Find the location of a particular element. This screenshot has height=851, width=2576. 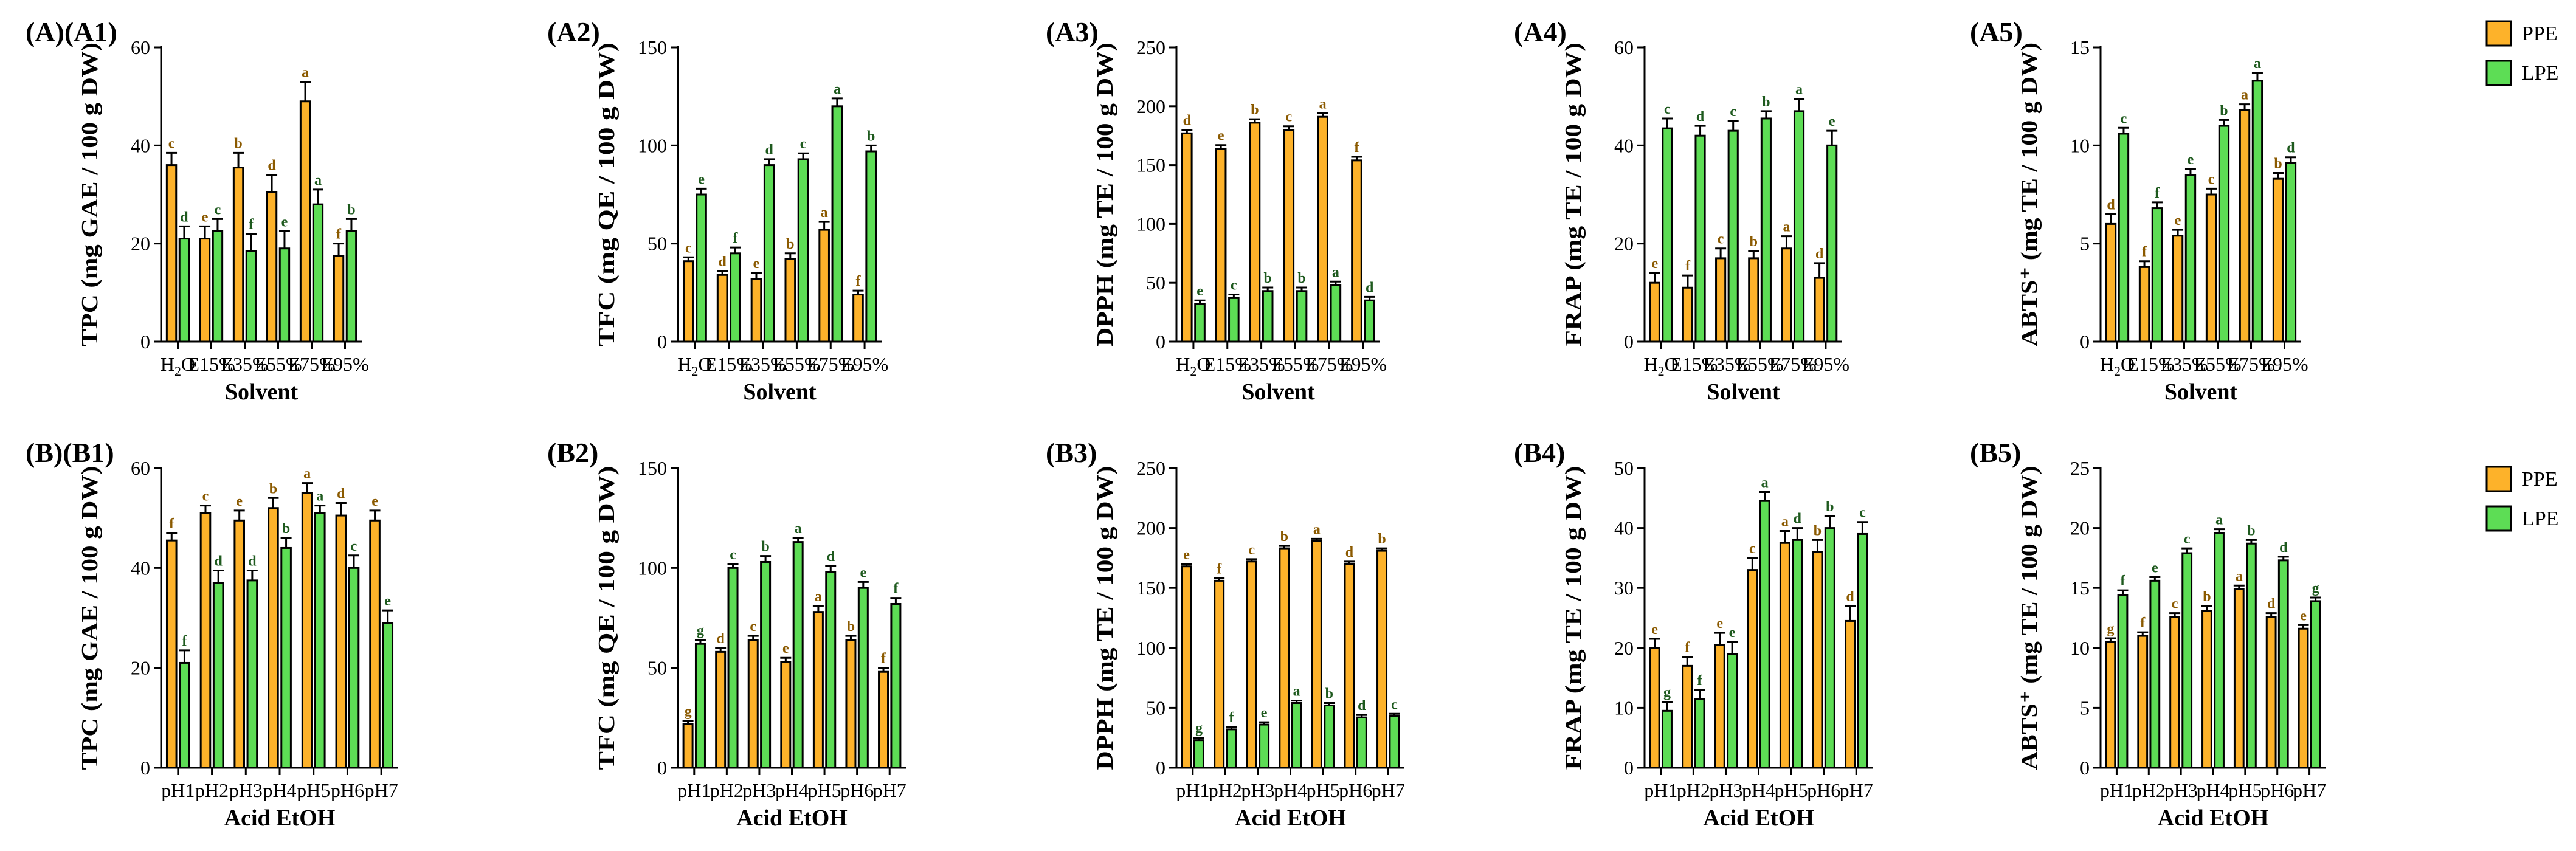

y-tick-label: 60 is located at coordinates (1624, 47).